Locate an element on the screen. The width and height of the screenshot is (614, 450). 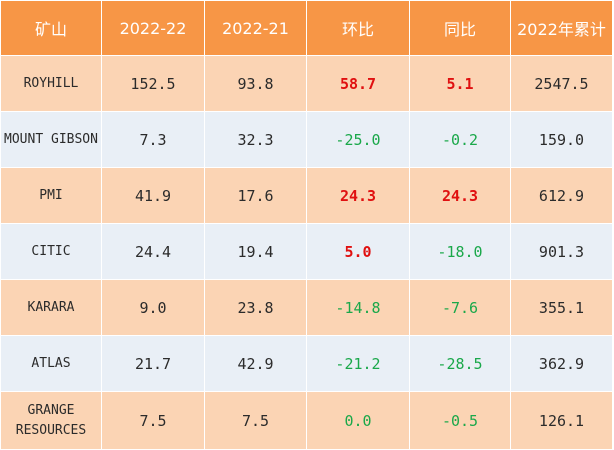
mine-name-cell: ROYHILL is located at coordinates (51, 83).